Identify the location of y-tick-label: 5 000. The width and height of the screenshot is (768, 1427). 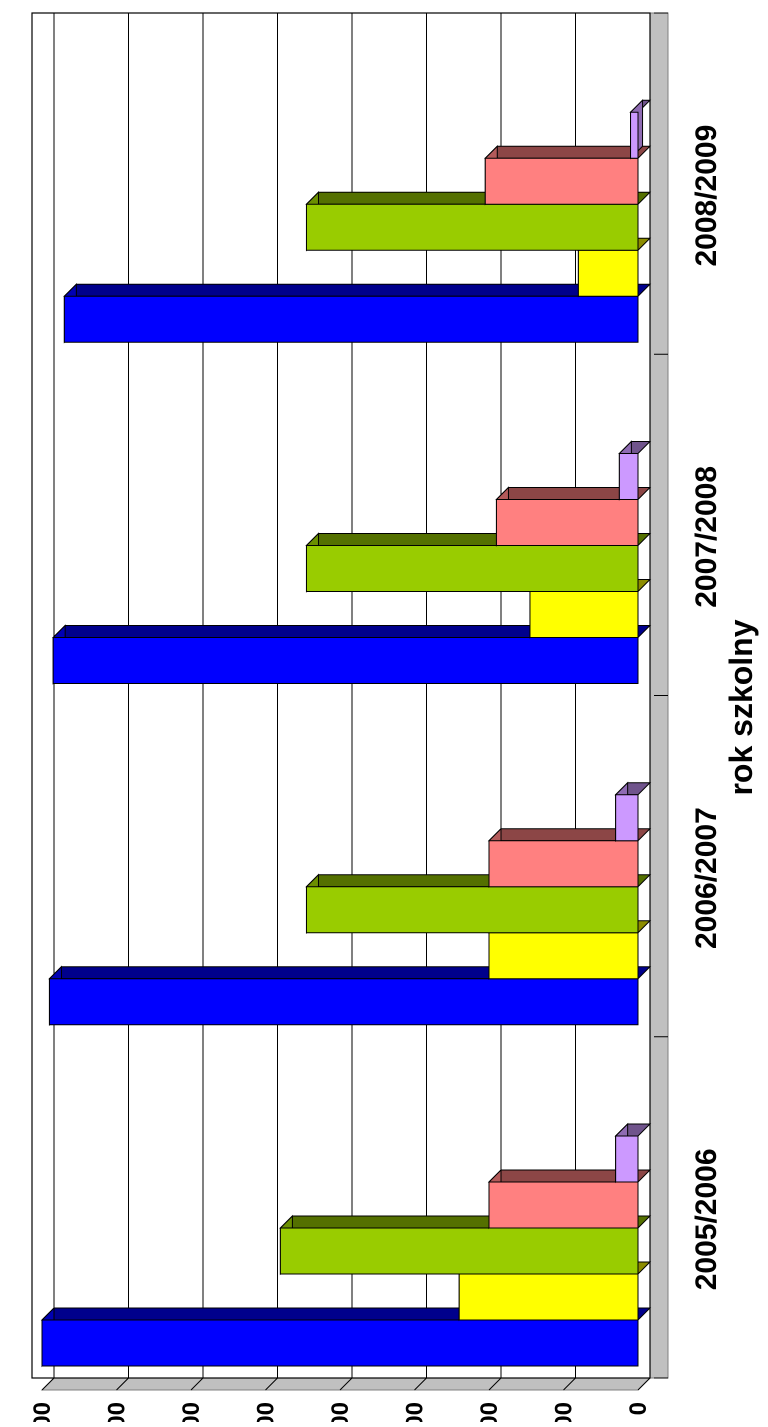
(266, 1412).